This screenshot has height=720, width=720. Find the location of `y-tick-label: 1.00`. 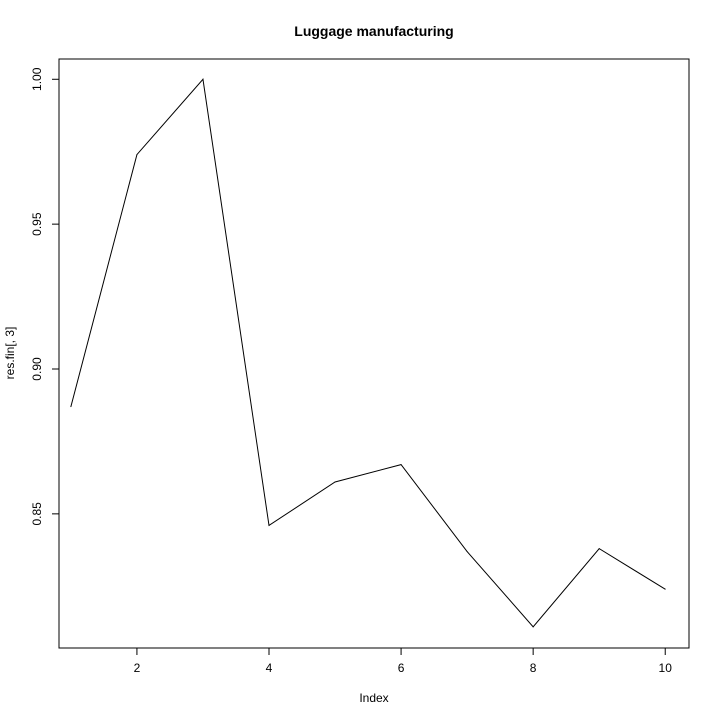

y-tick-label: 1.00 is located at coordinates (37, 79).